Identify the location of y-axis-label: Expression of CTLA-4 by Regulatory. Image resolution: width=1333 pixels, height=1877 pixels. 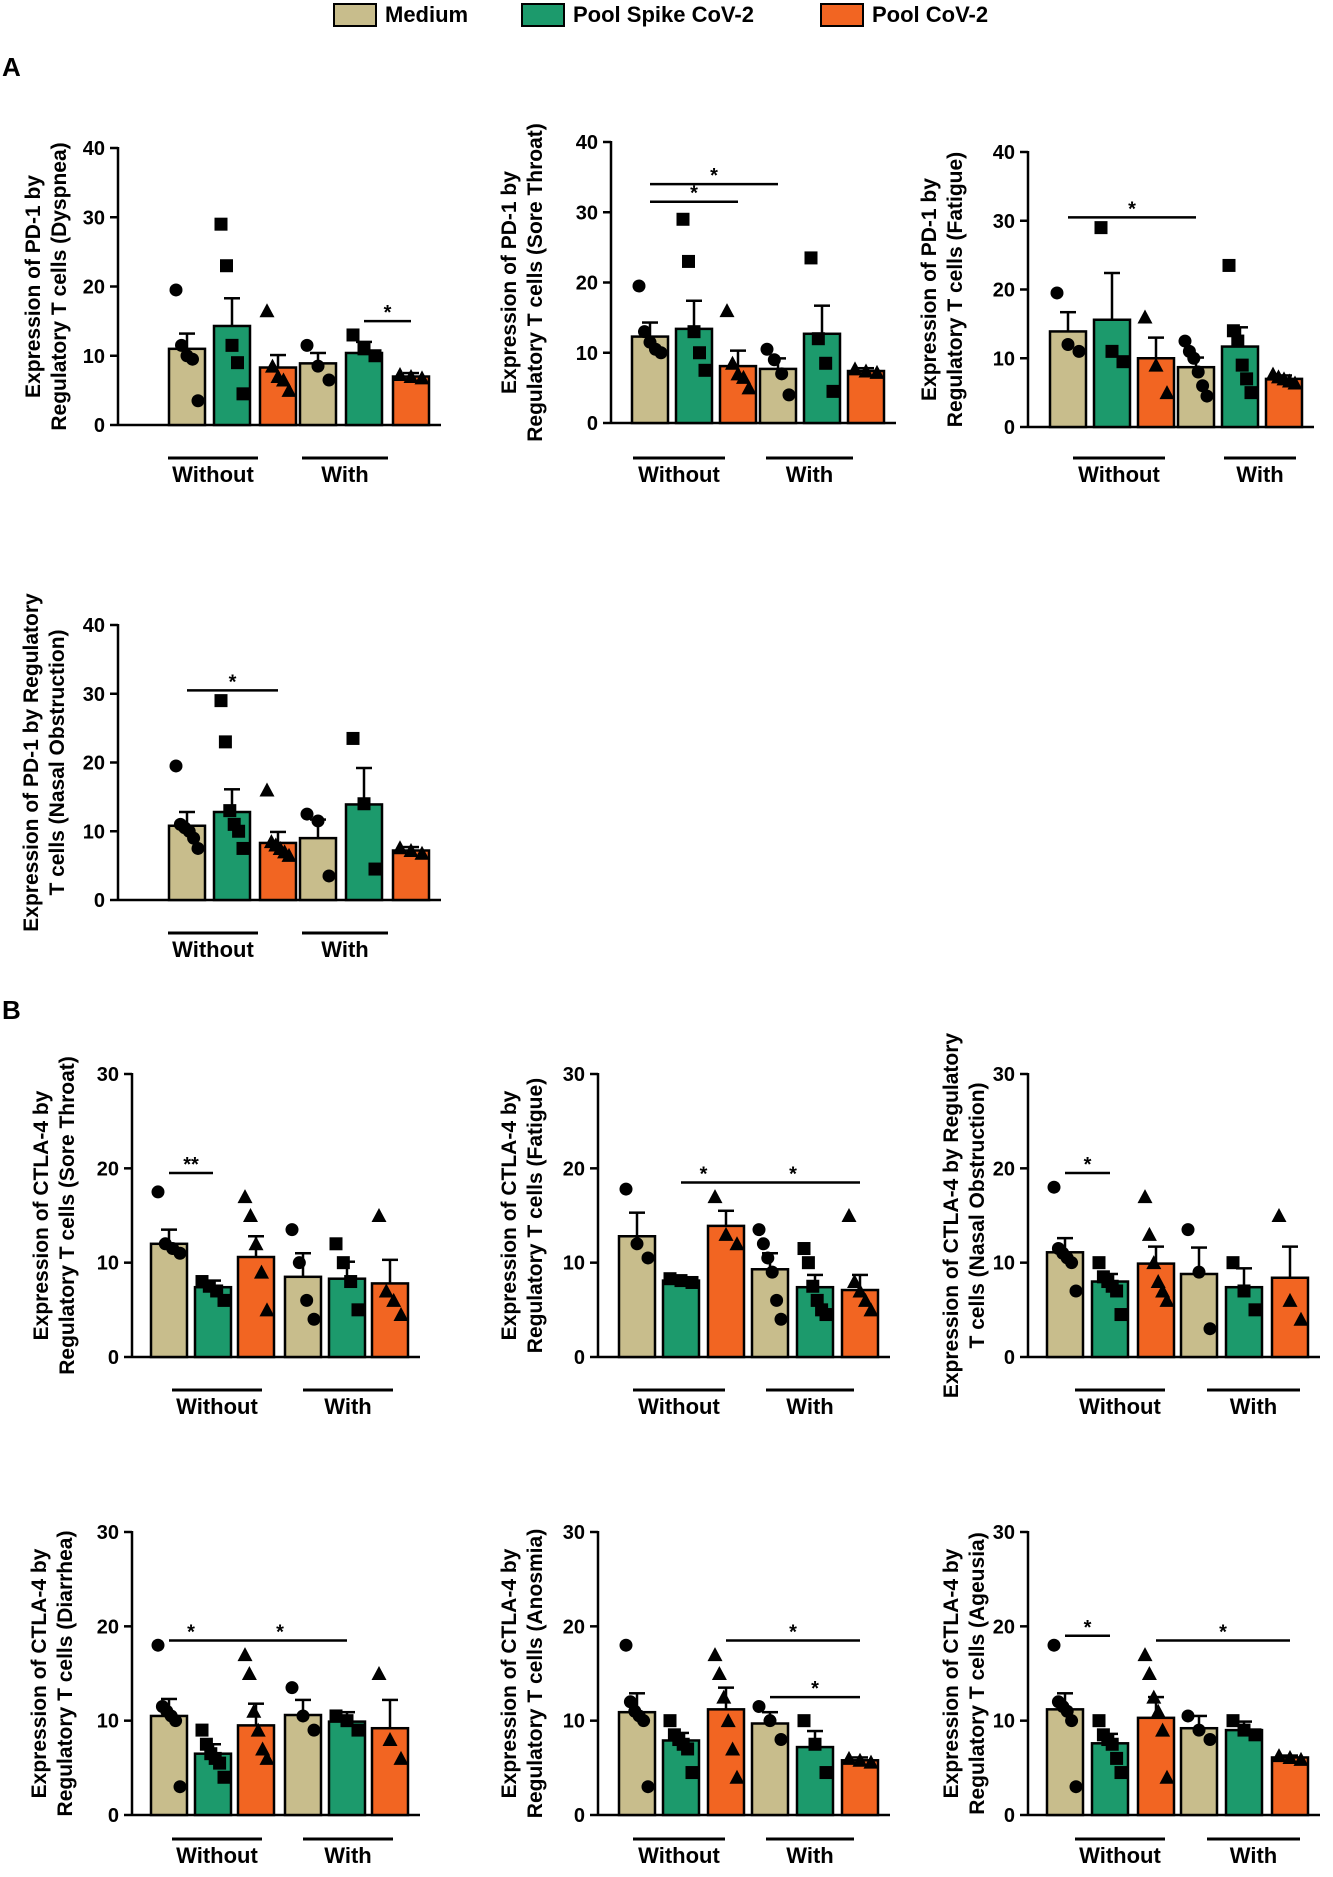
(951, 1216).